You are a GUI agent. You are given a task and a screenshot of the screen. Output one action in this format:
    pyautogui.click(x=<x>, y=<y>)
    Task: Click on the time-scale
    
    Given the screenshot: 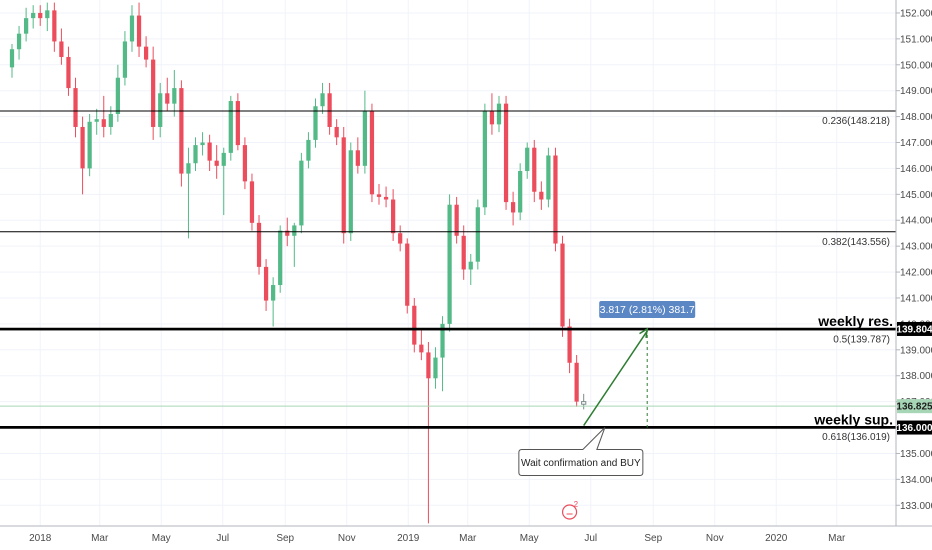 What is the action you would take?
    pyautogui.click(x=466, y=538)
    